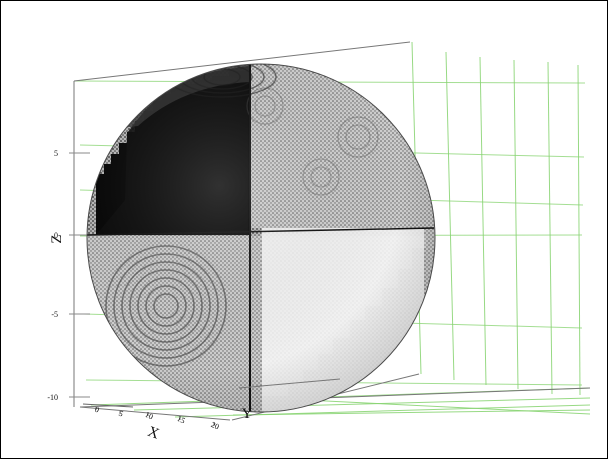 The image size is (608, 459). Describe the element at coordinates (247, 414) in the screenshot. I see `y-axis-label: Y` at that location.